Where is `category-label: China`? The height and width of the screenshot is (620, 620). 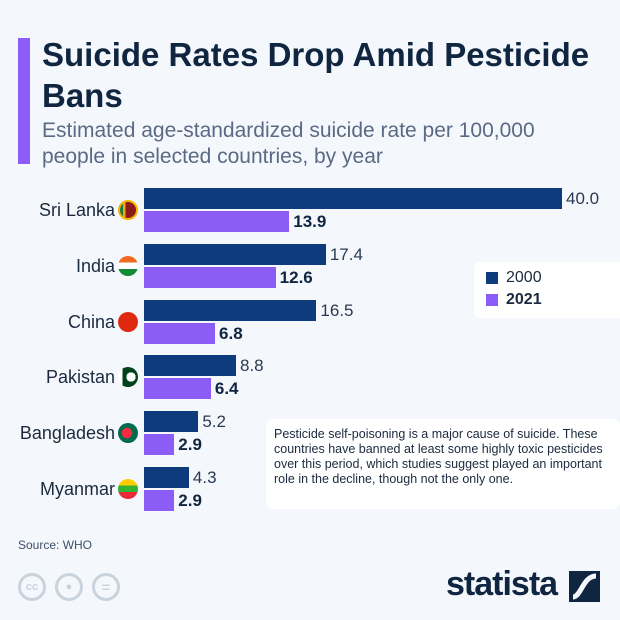 category-label: China is located at coordinates (91, 321).